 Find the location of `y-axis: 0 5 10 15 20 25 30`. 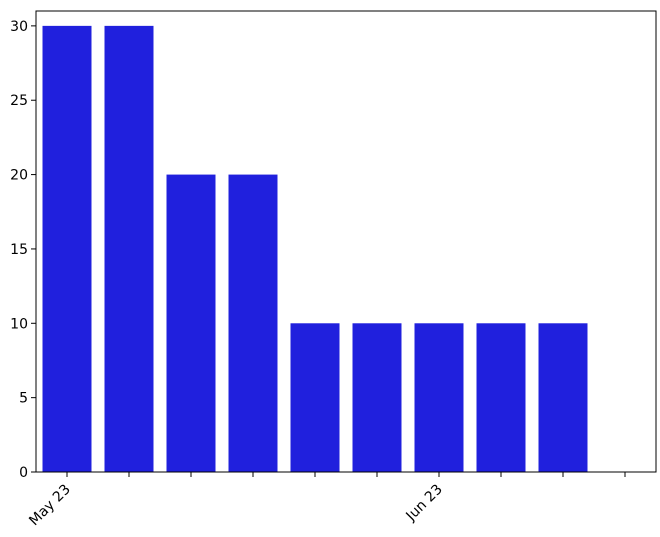

y-axis: 0 5 10 15 20 25 30 is located at coordinates (23, 250).